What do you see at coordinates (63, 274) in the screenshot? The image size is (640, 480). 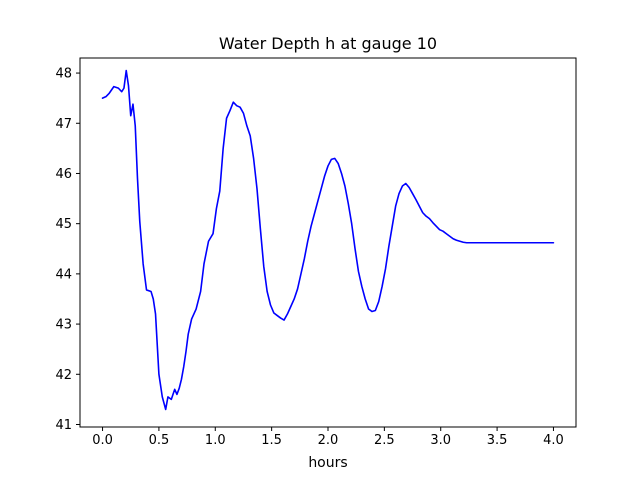 I see `y-tick-label: 44` at bounding box center [63, 274].